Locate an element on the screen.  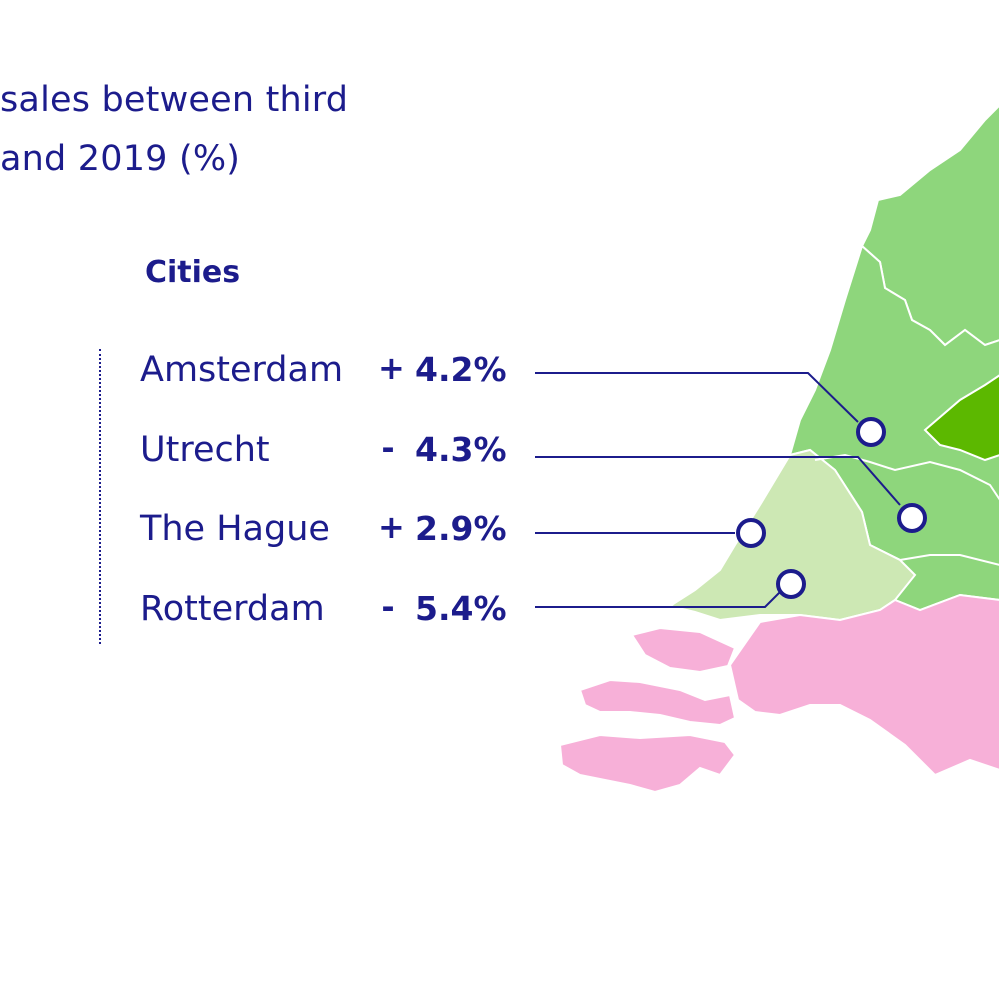
legend-item-the-hague: The Hague + 2.9% is located at coordinates (260, 530).